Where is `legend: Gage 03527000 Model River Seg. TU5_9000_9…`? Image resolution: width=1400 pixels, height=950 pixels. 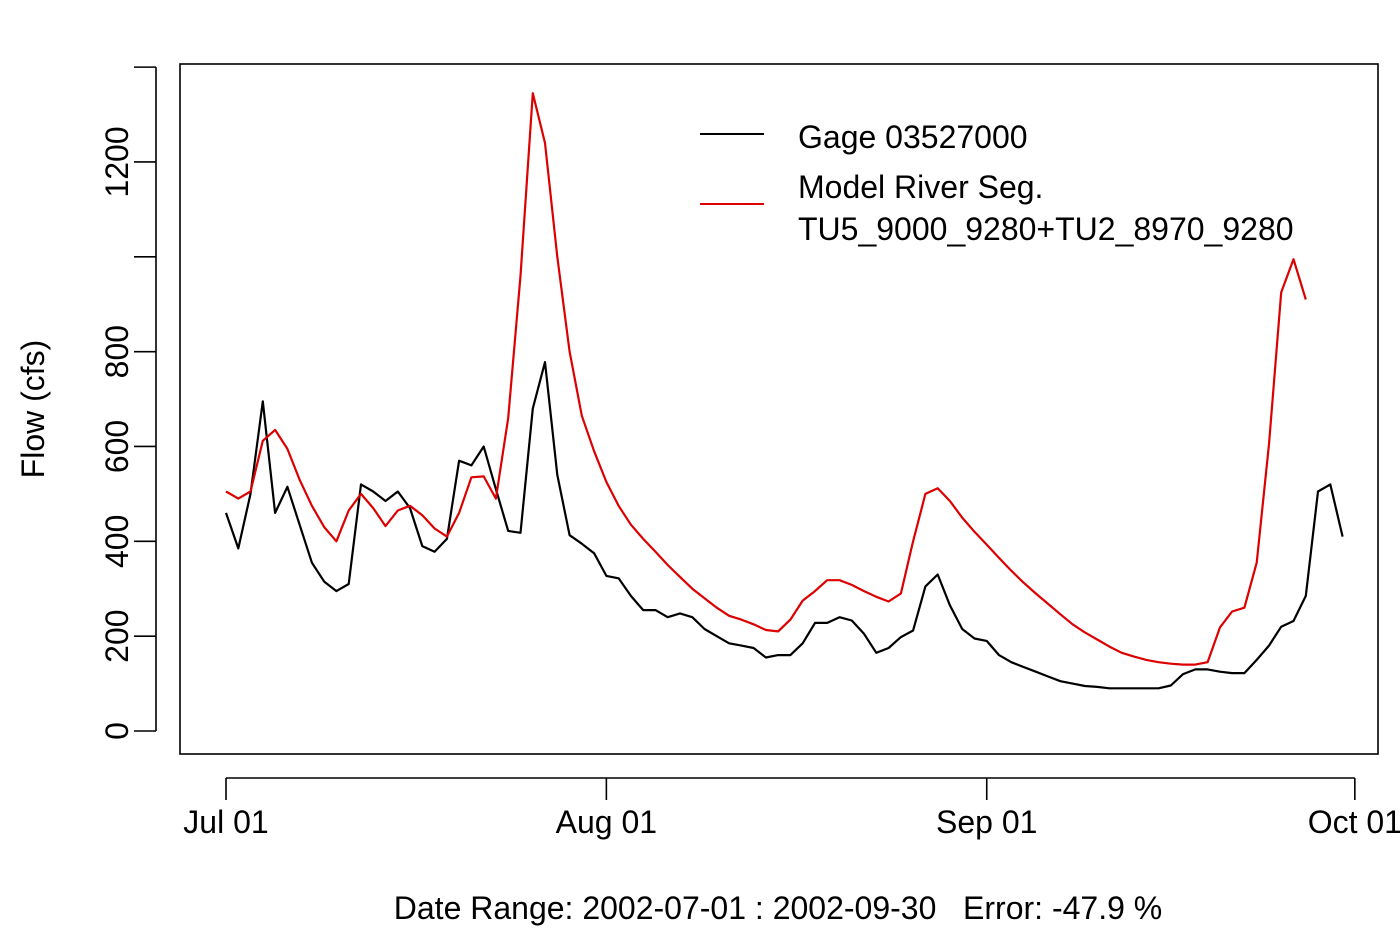
legend: Gage 03527000 Model River Seg. TU5_9000_9… is located at coordinates (997, 183).